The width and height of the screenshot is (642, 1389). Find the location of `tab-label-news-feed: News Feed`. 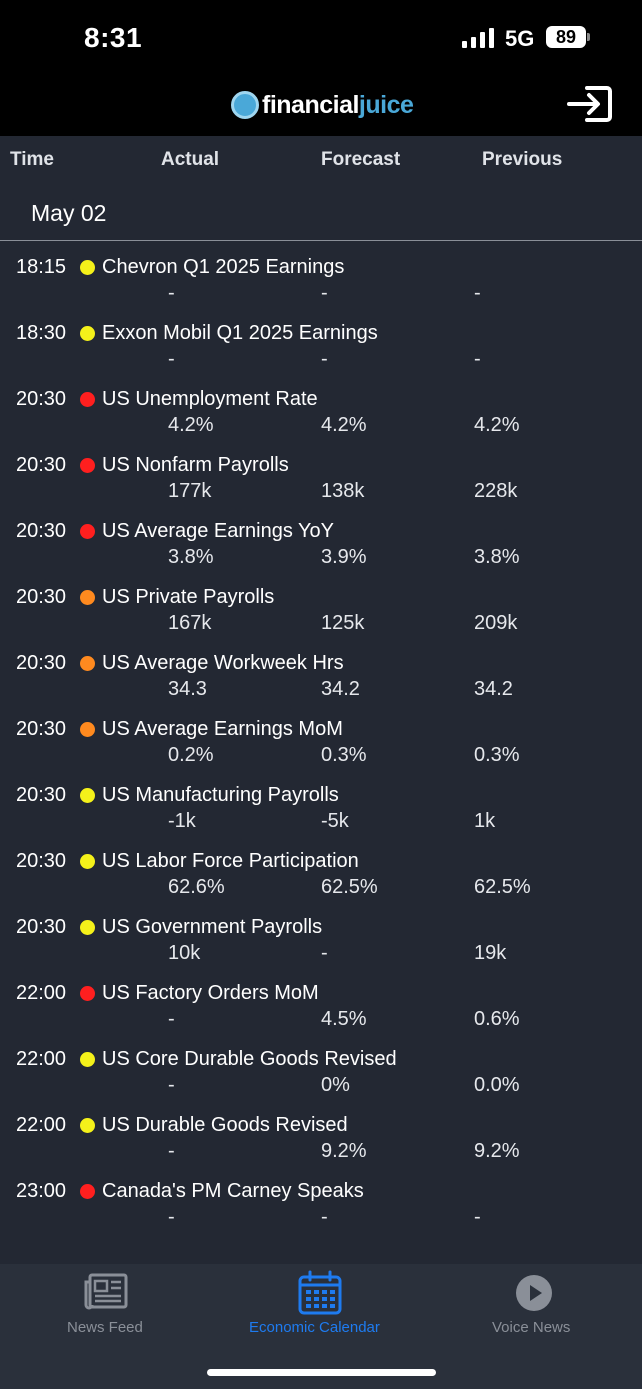

tab-label-news-feed: News Feed is located at coordinates (105, 1327).